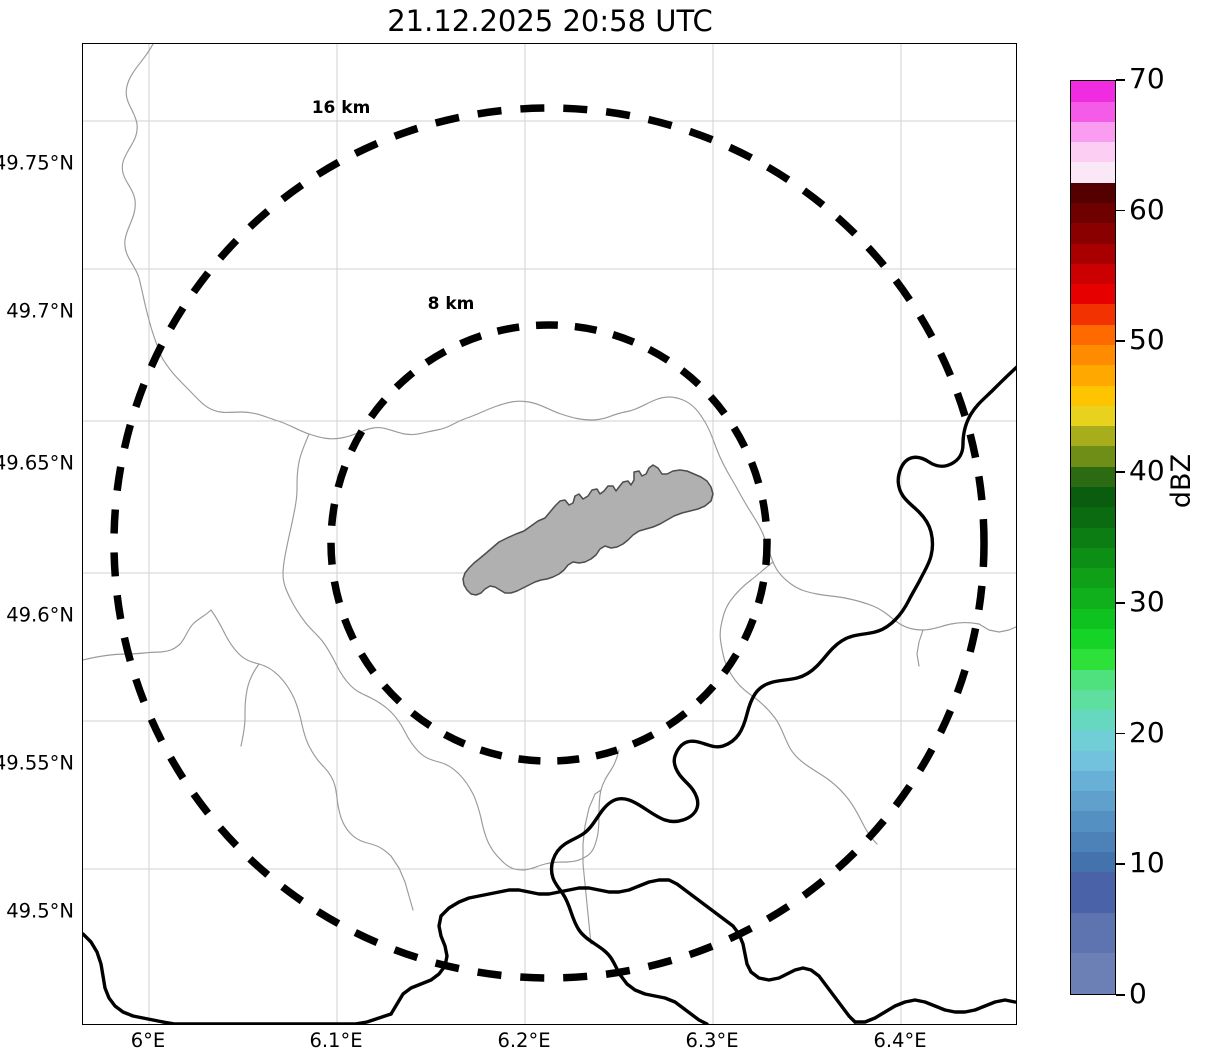 The image size is (1207, 1064). Describe the element at coordinates (1138, 993) in the screenshot. I see `colorbar-tick-label: 0` at that location.